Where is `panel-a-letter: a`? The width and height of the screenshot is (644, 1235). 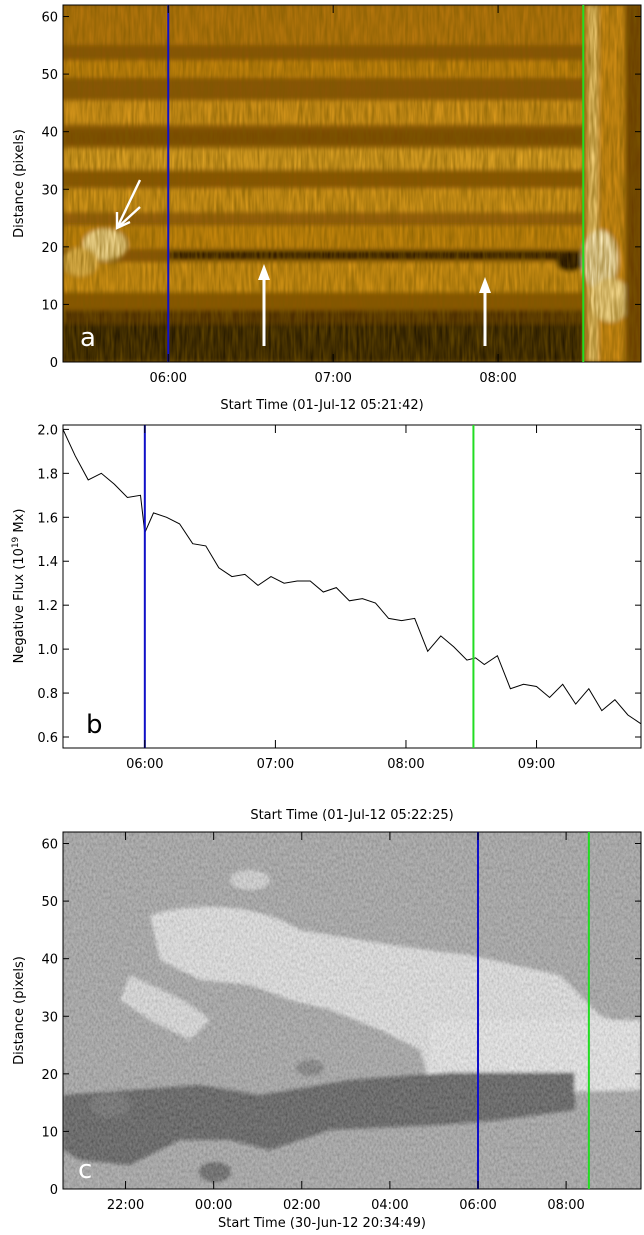 panel-a-letter: a is located at coordinates (88, 338).